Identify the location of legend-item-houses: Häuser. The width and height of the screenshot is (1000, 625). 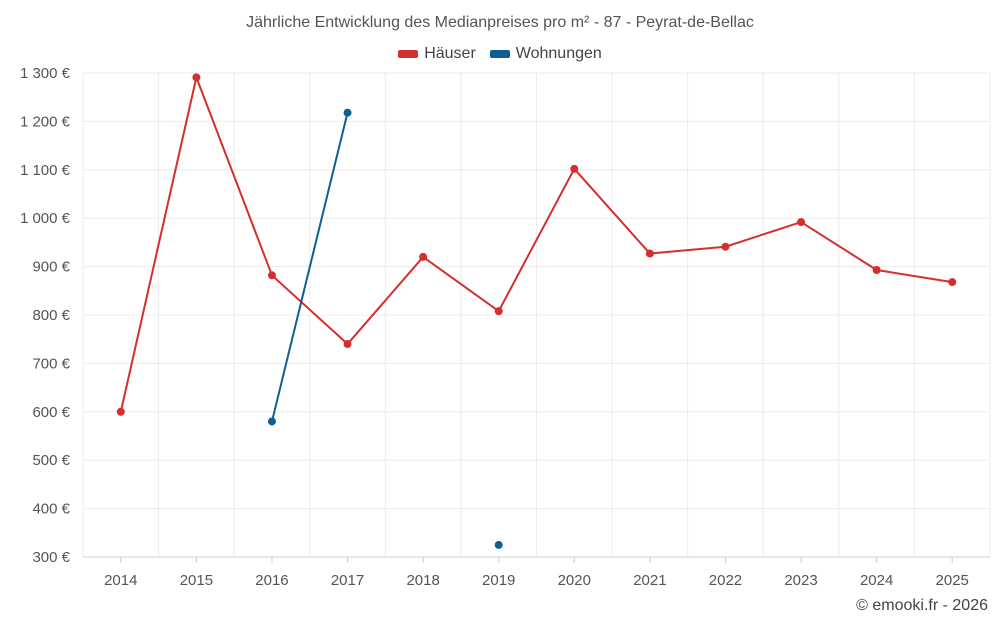
(437, 54).